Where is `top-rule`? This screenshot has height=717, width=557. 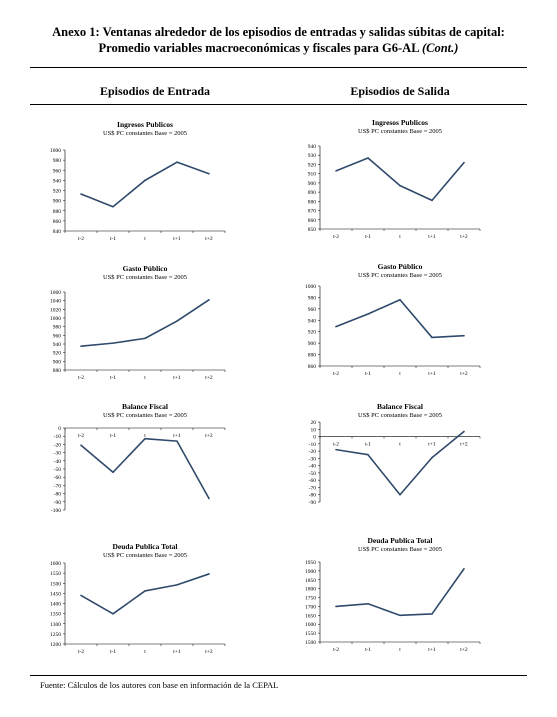 top-rule is located at coordinates (278, 67).